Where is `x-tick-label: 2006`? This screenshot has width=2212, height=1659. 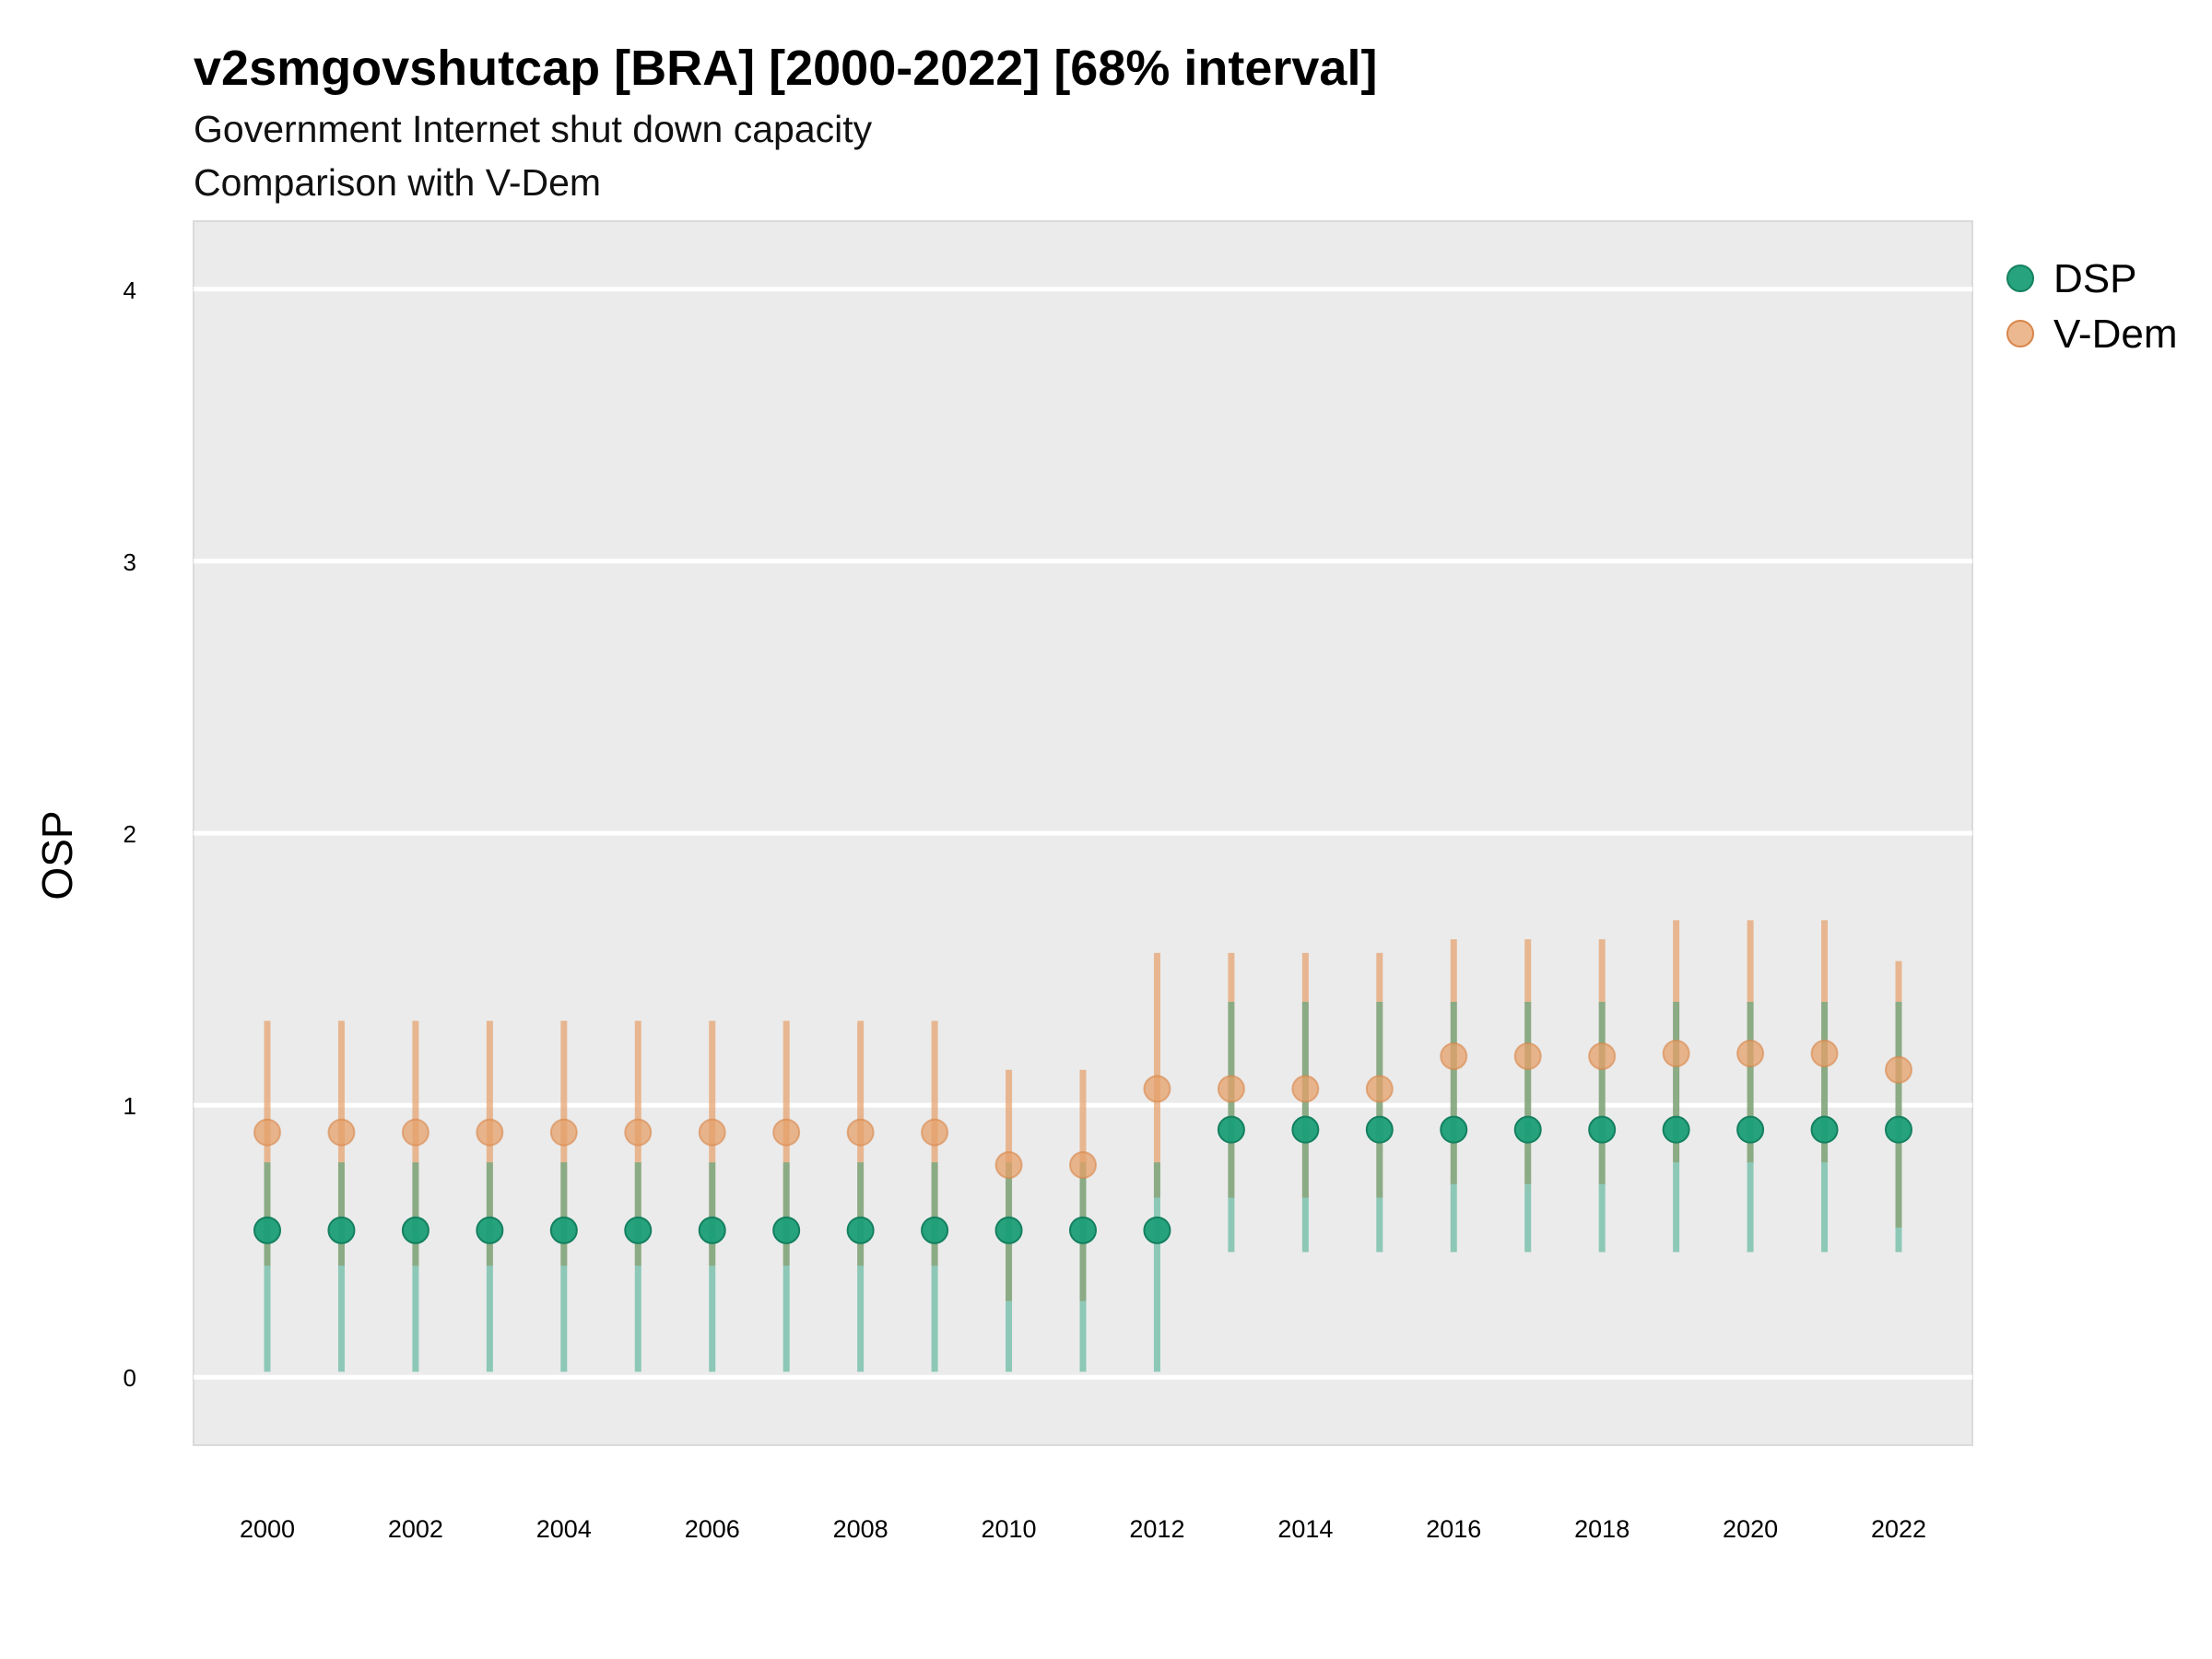 x-tick-label: 2006 is located at coordinates (712, 1529).